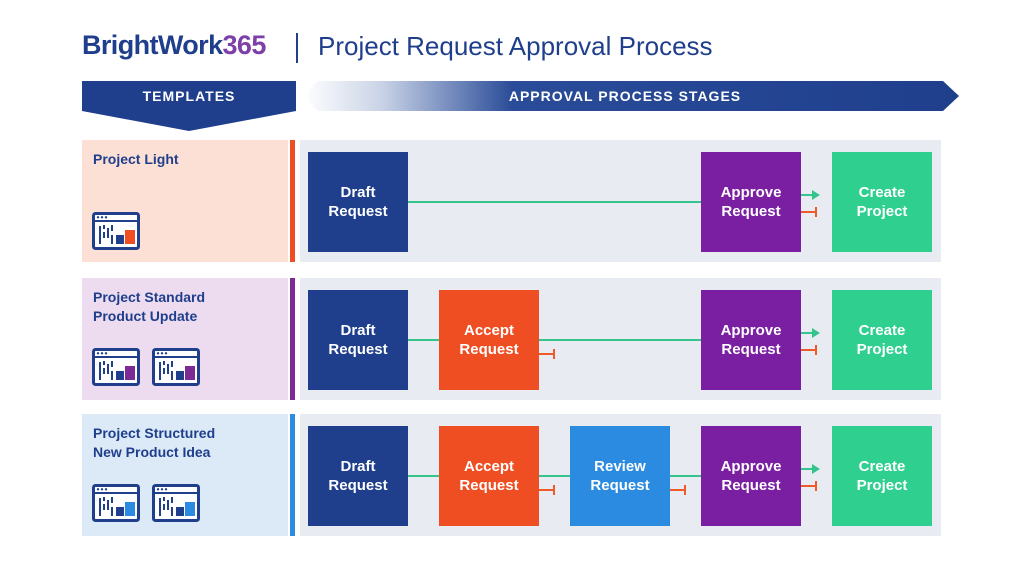 Image resolution: width=1024 pixels, height=576 pixels. What do you see at coordinates (244, 45) in the screenshot?
I see `brand-number: 365` at bounding box center [244, 45].